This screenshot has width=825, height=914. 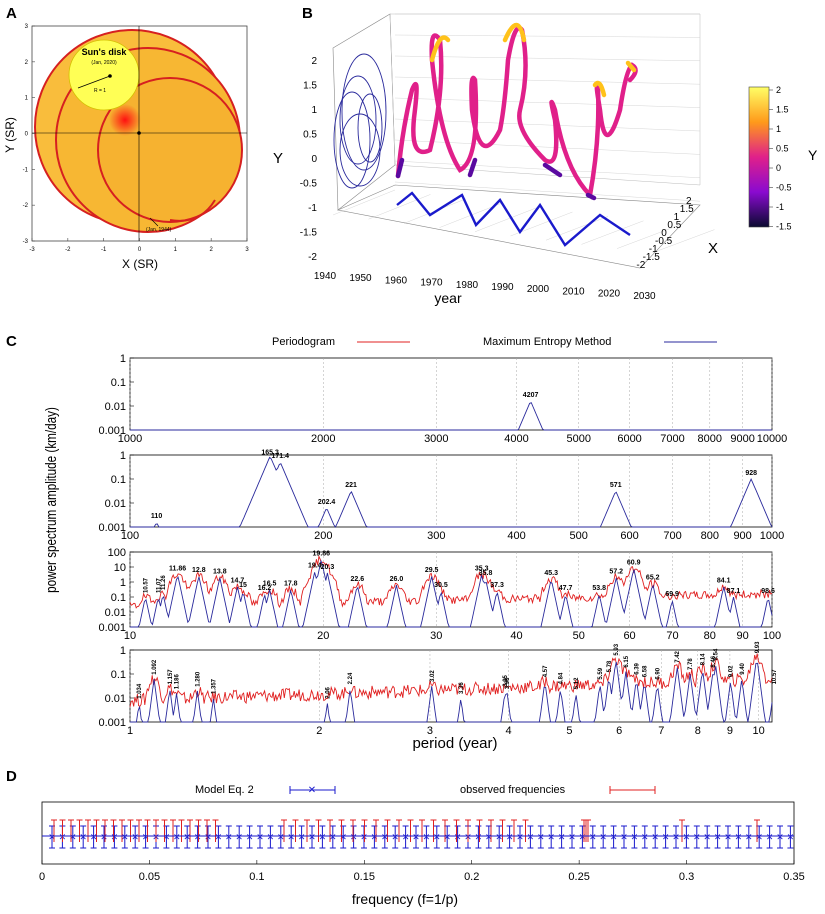 What do you see at coordinates (508, 731) in the screenshot?
I see `c-xtick-label: 4` at bounding box center [508, 731].